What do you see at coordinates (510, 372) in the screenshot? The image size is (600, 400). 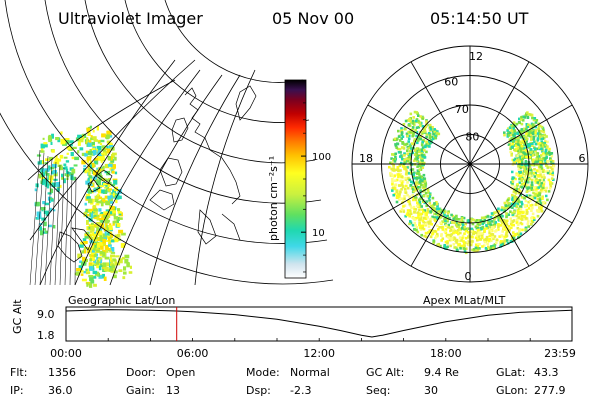 I see `status-label: GLat:` at bounding box center [510, 372].